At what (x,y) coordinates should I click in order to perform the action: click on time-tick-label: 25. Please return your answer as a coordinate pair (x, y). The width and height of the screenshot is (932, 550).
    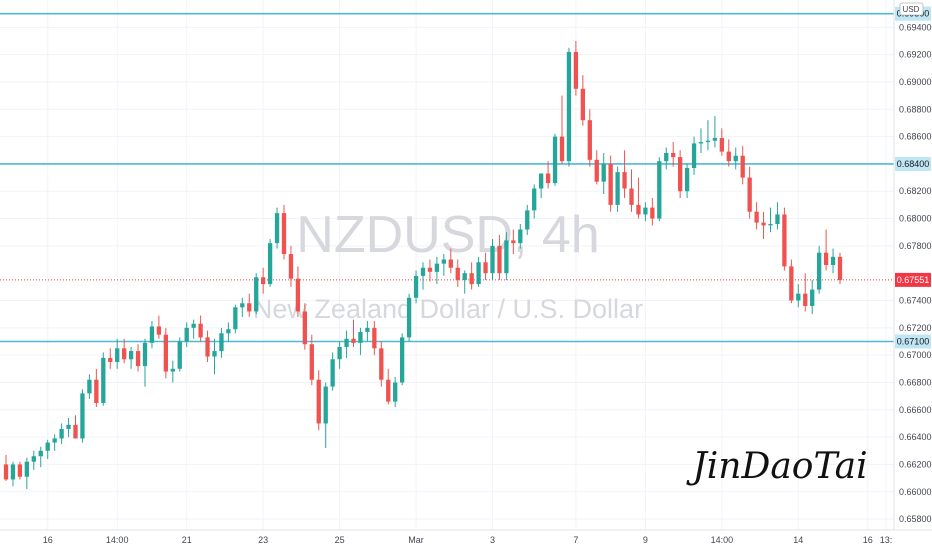
    Looking at the image, I should click on (340, 540).